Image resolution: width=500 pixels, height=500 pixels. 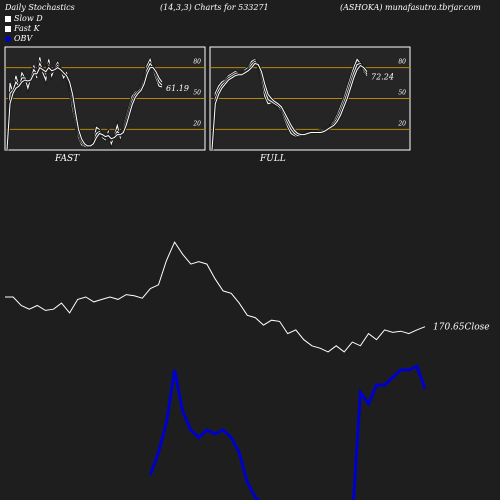 I want to click on fast-panel-label: FAST, so click(x=67, y=159).